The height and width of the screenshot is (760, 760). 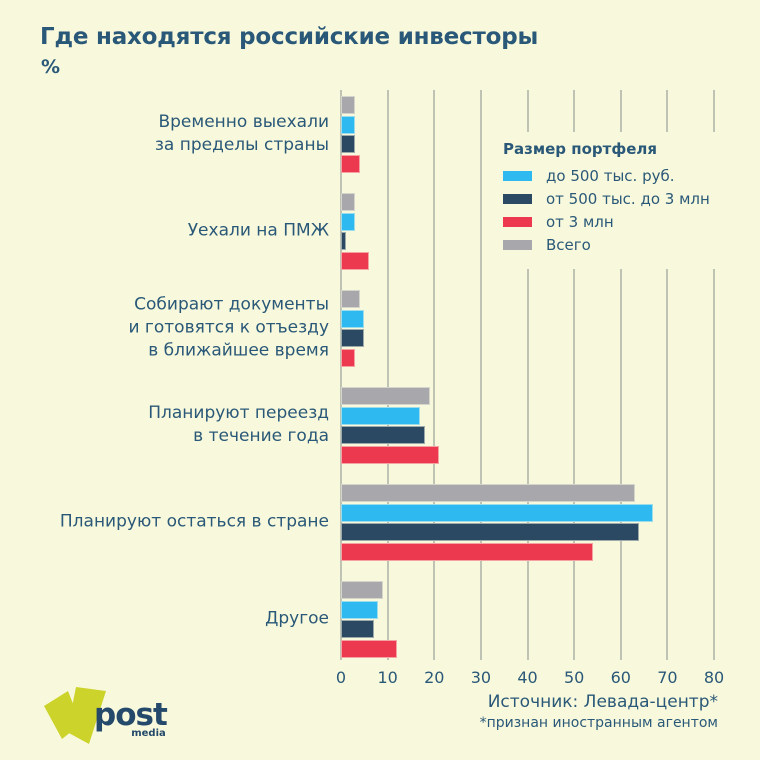 I want to click on unit-label: %, so click(x=51, y=67).